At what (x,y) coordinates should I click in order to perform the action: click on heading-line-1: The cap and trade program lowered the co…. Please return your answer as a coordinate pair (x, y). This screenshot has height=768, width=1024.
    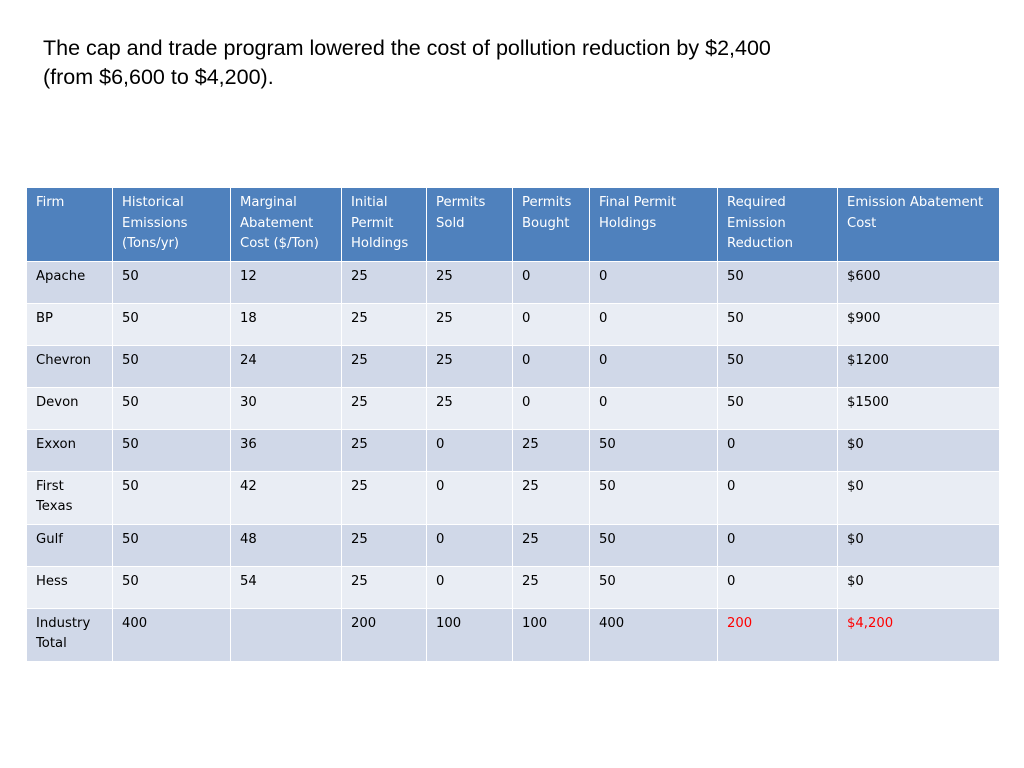
    Looking at the image, I should click on (407, 48).